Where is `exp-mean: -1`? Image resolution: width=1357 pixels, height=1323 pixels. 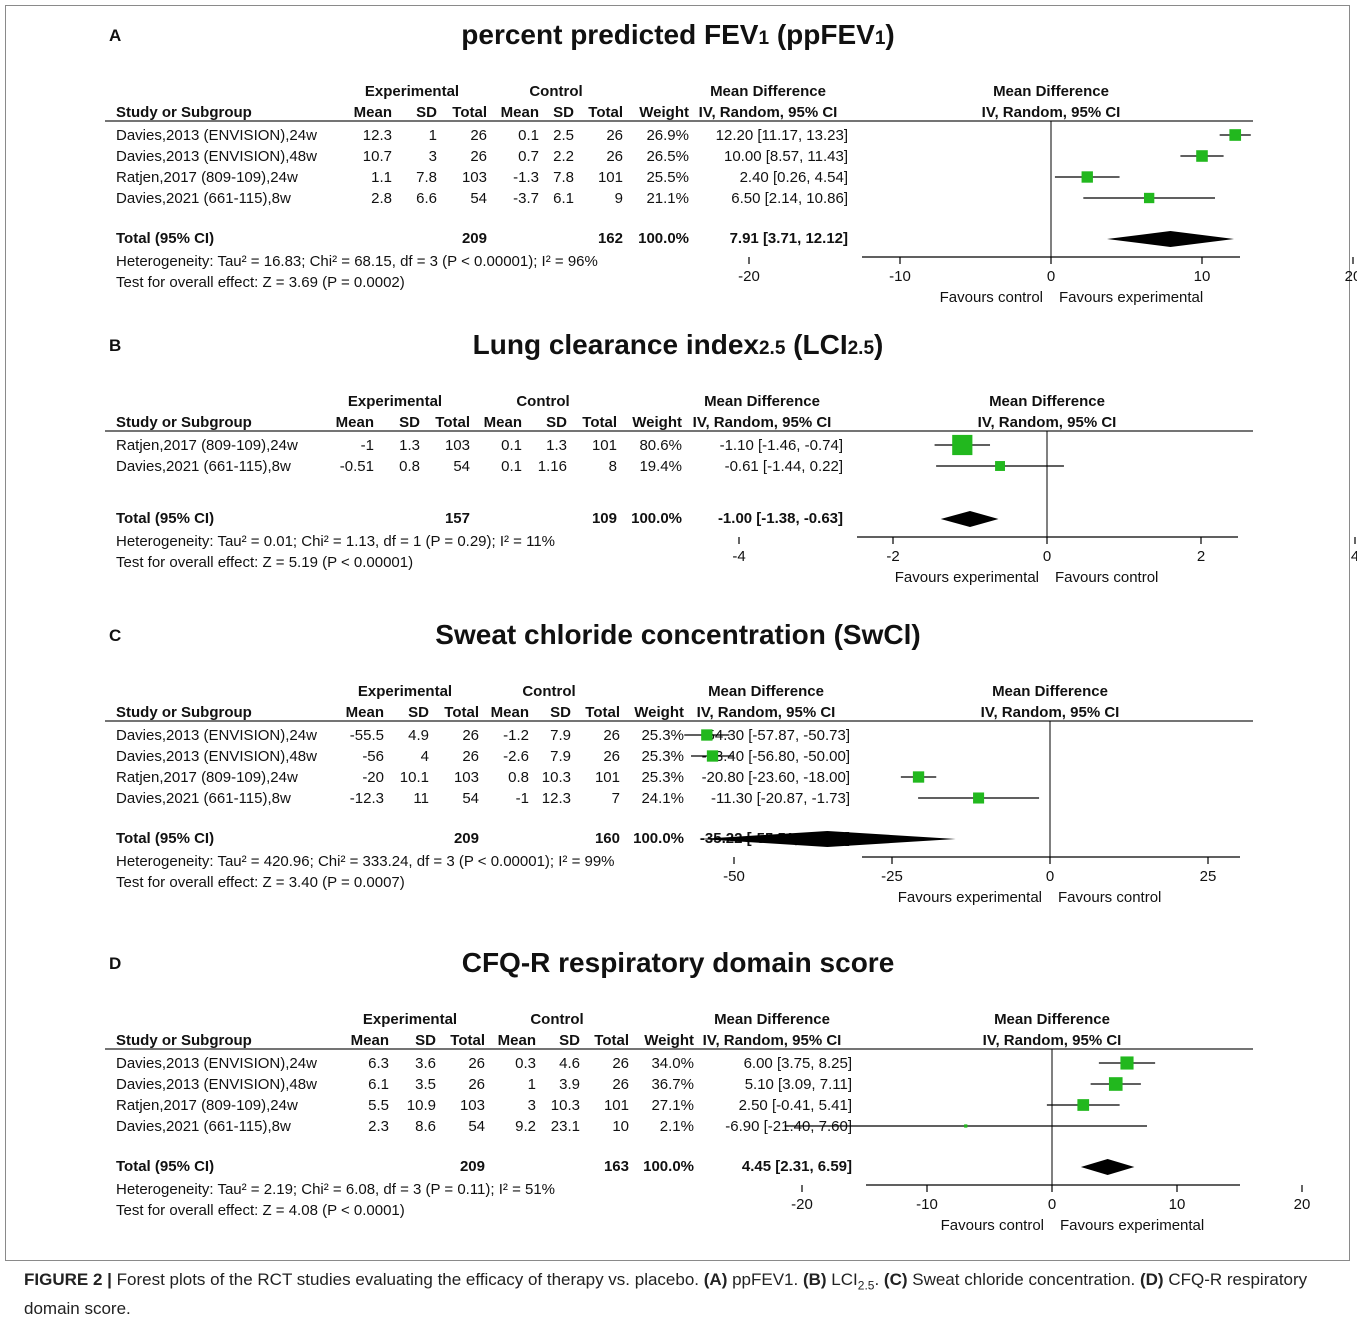
exp-mean: -1 is located at coordinates (367, 445).